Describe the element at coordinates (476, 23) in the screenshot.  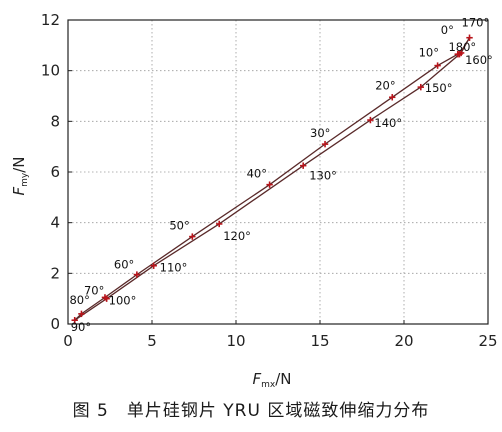
I see `point-label: 170°` at that location.